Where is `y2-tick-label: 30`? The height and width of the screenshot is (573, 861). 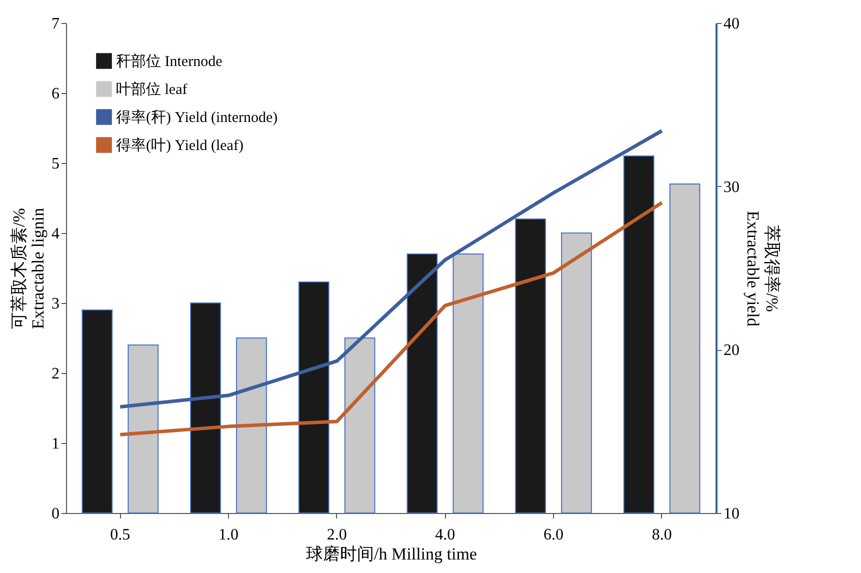
y2-tick-label: 30 is located at coordinates (732, 187).